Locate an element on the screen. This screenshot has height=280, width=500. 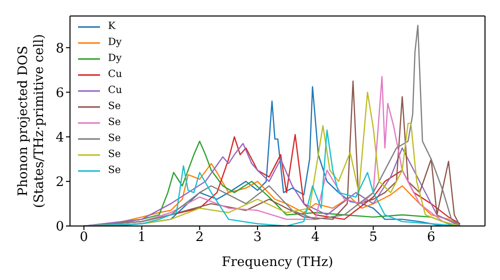
y-tick-label: 4 is located at coordinates (60, 138).